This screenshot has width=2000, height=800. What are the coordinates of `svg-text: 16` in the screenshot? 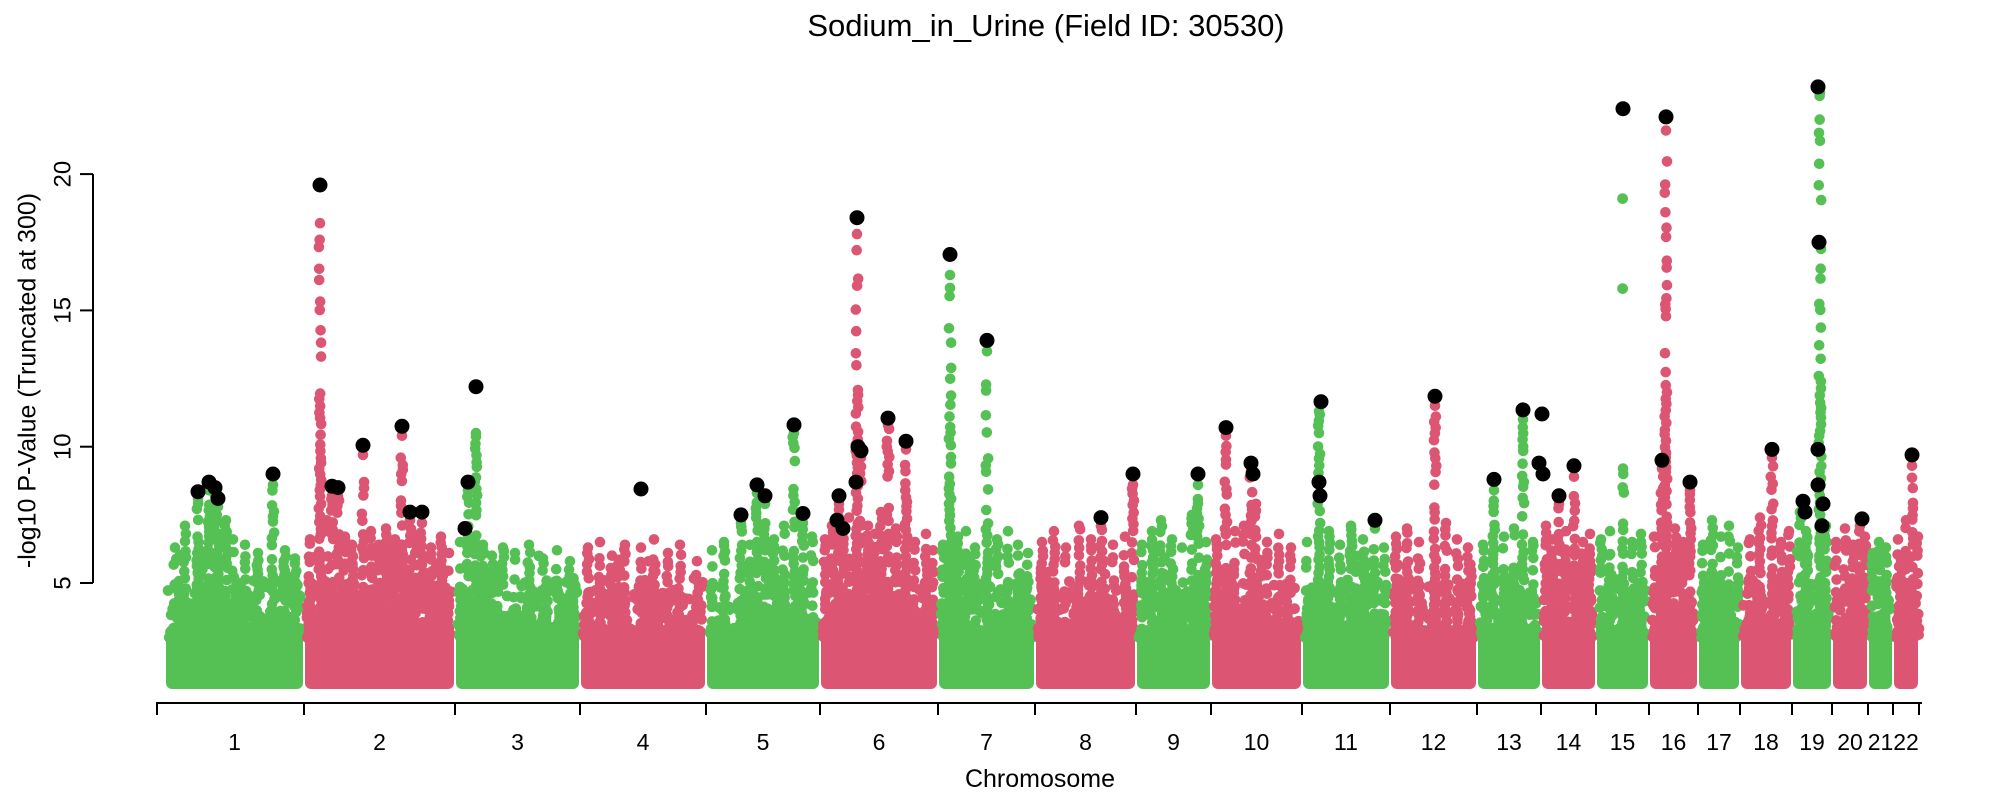 It's located at (1674, 742).